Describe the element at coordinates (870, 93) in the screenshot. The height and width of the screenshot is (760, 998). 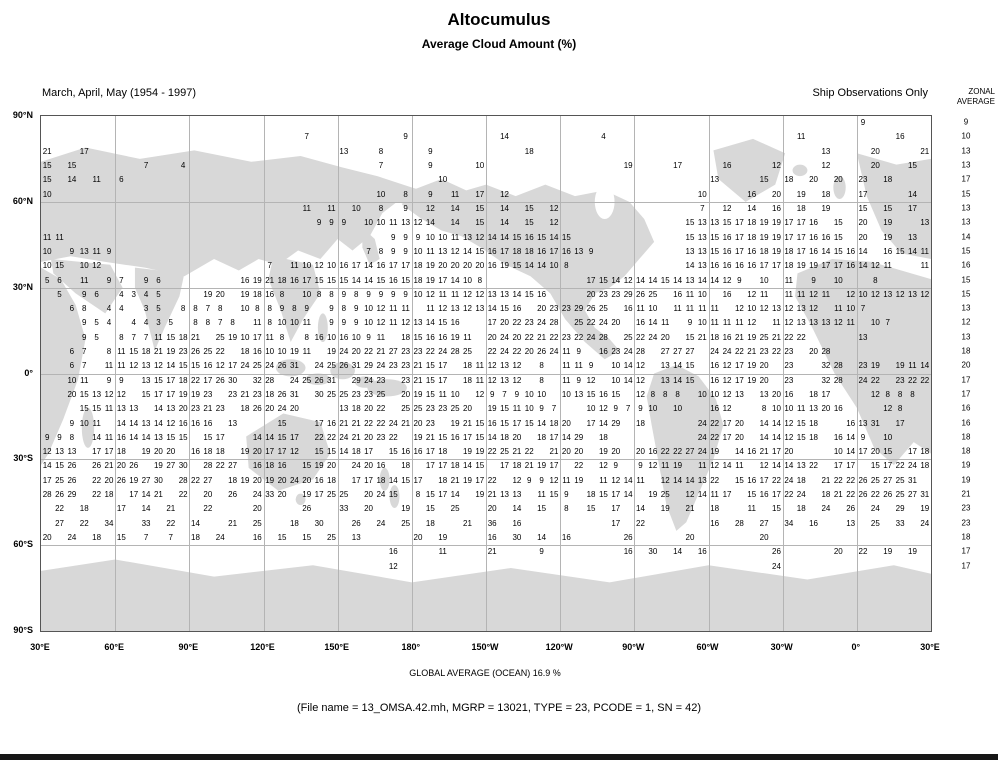
I see `source-label: Ship Observations Only` at that location.